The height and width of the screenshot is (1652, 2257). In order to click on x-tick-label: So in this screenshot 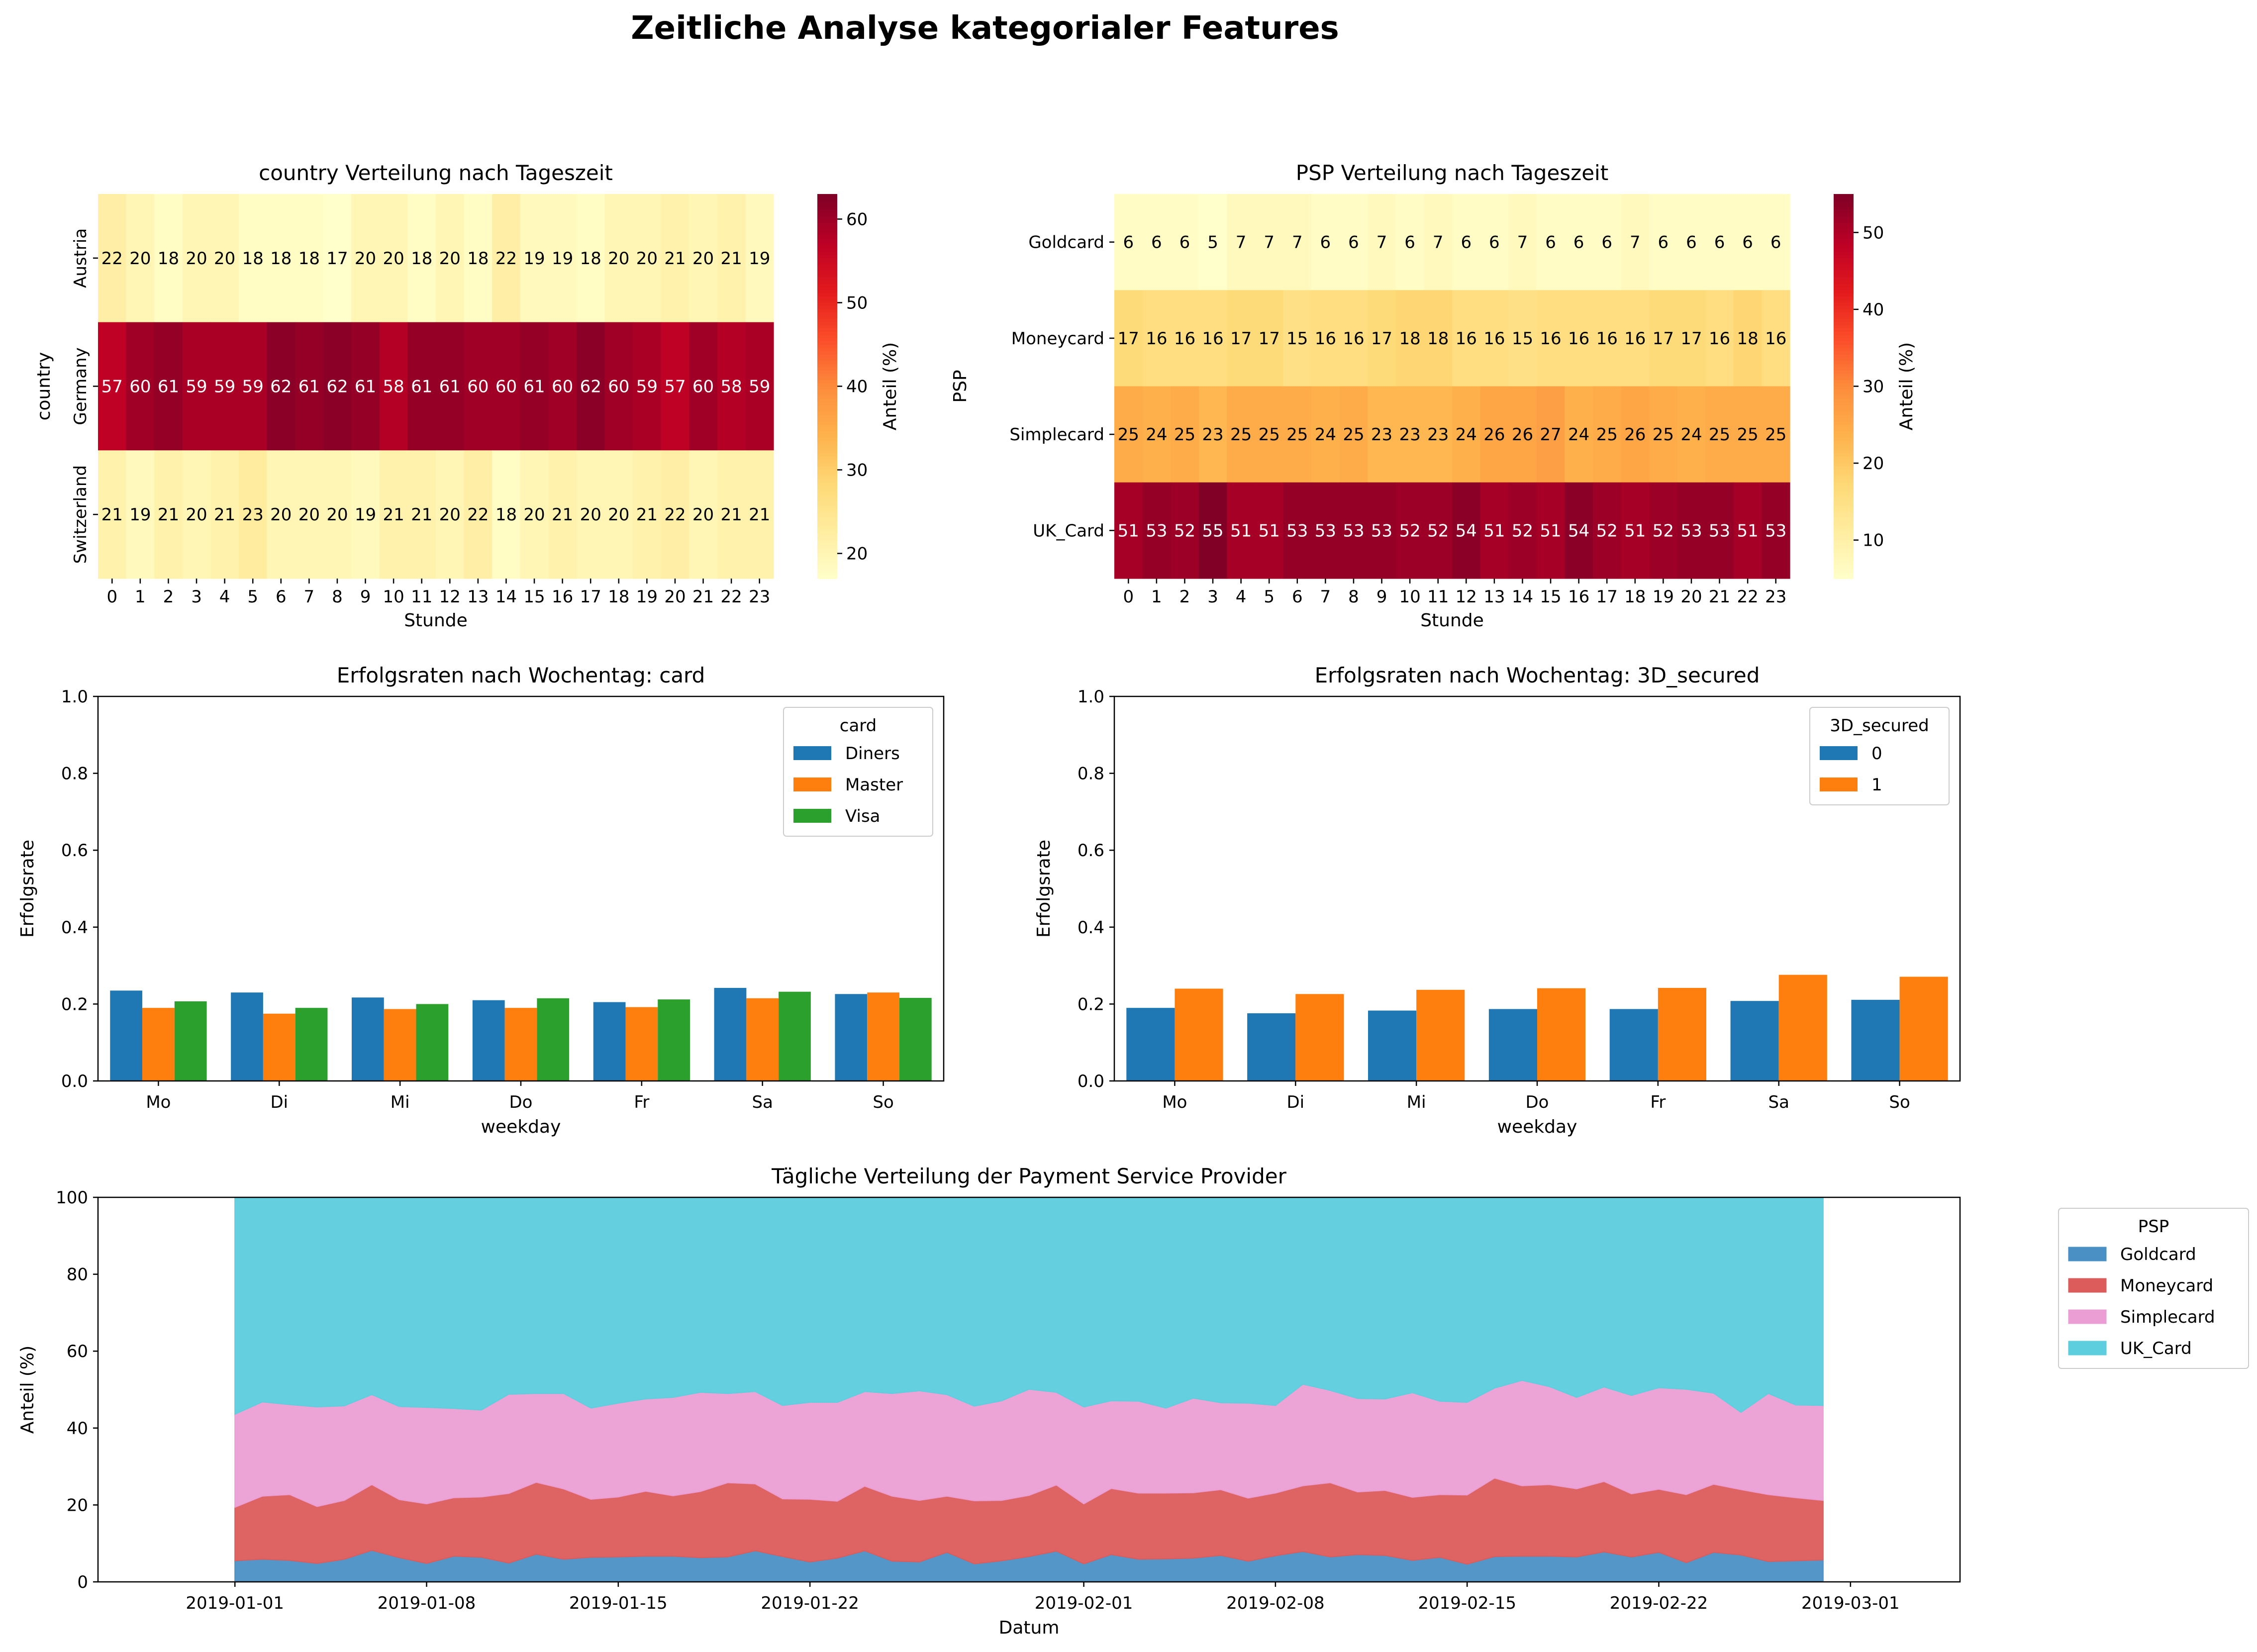, I will do `click(1899, 1102)`.